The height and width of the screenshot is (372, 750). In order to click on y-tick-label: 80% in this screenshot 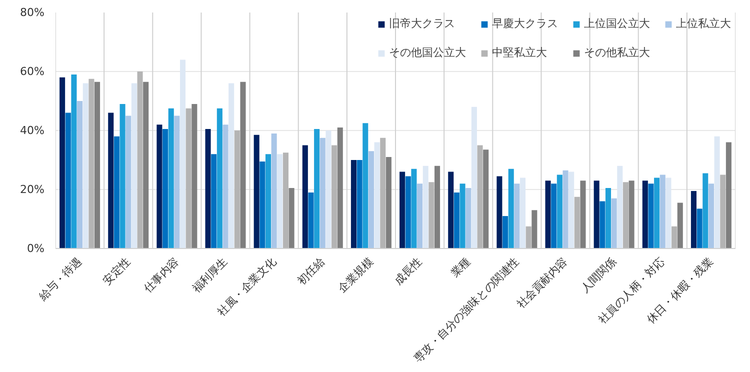, I will do `click(32, 12)`.